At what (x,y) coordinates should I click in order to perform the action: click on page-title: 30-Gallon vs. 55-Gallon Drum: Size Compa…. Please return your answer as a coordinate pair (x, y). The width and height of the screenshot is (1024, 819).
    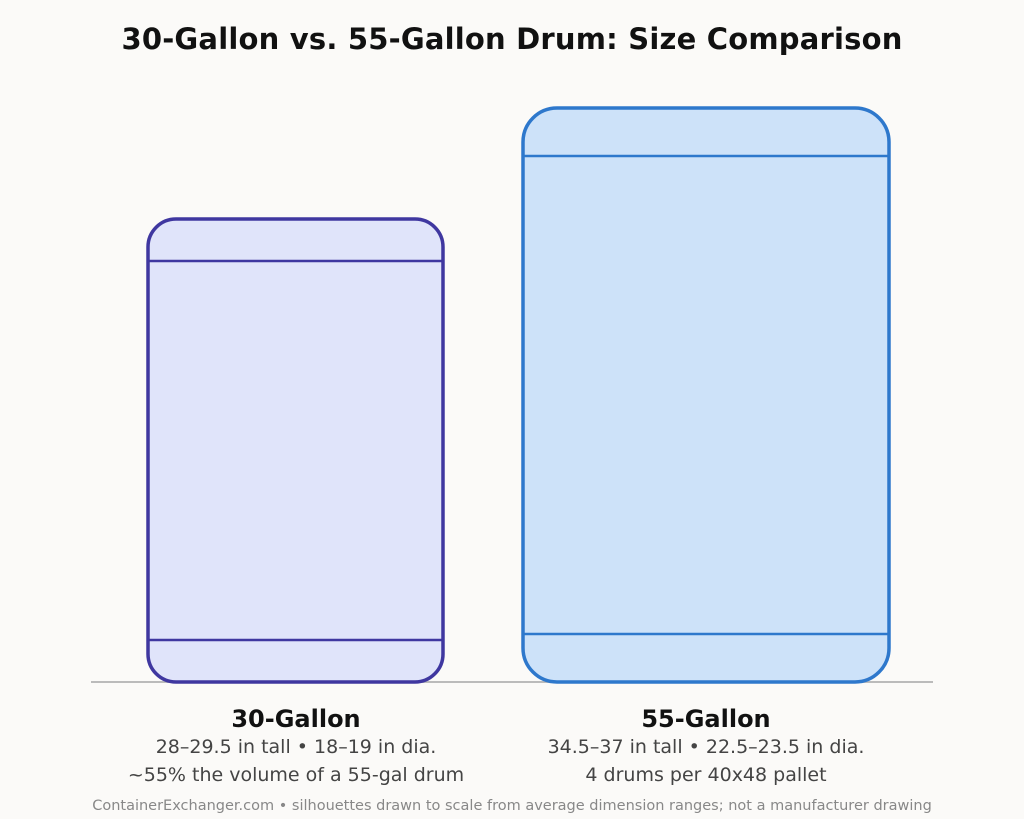
    Looking at the image, I should click on (512, 39).